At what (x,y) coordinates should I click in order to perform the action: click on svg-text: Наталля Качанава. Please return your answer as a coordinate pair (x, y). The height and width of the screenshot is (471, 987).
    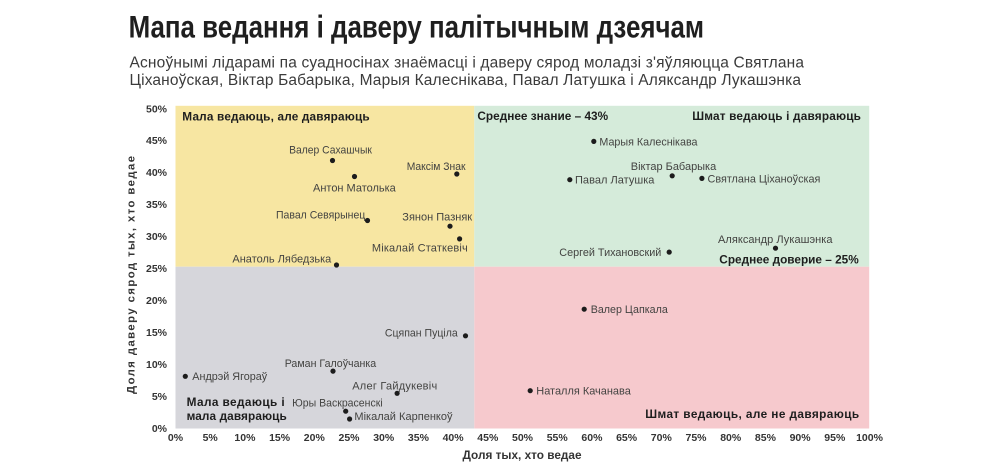
    Looking at the image, I should click on (583, 392).